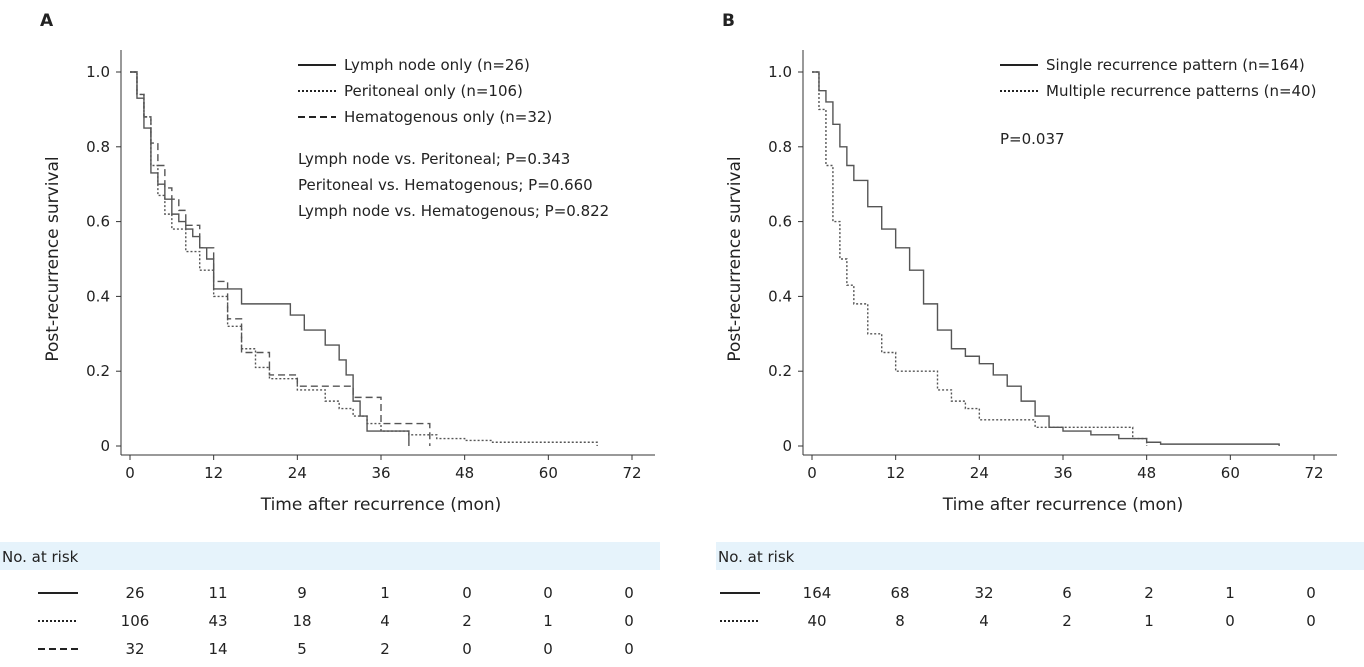  I want to click on p-value-annotation: Lymph node vs. Hematogenous; P=0.822, so click(453, 211).